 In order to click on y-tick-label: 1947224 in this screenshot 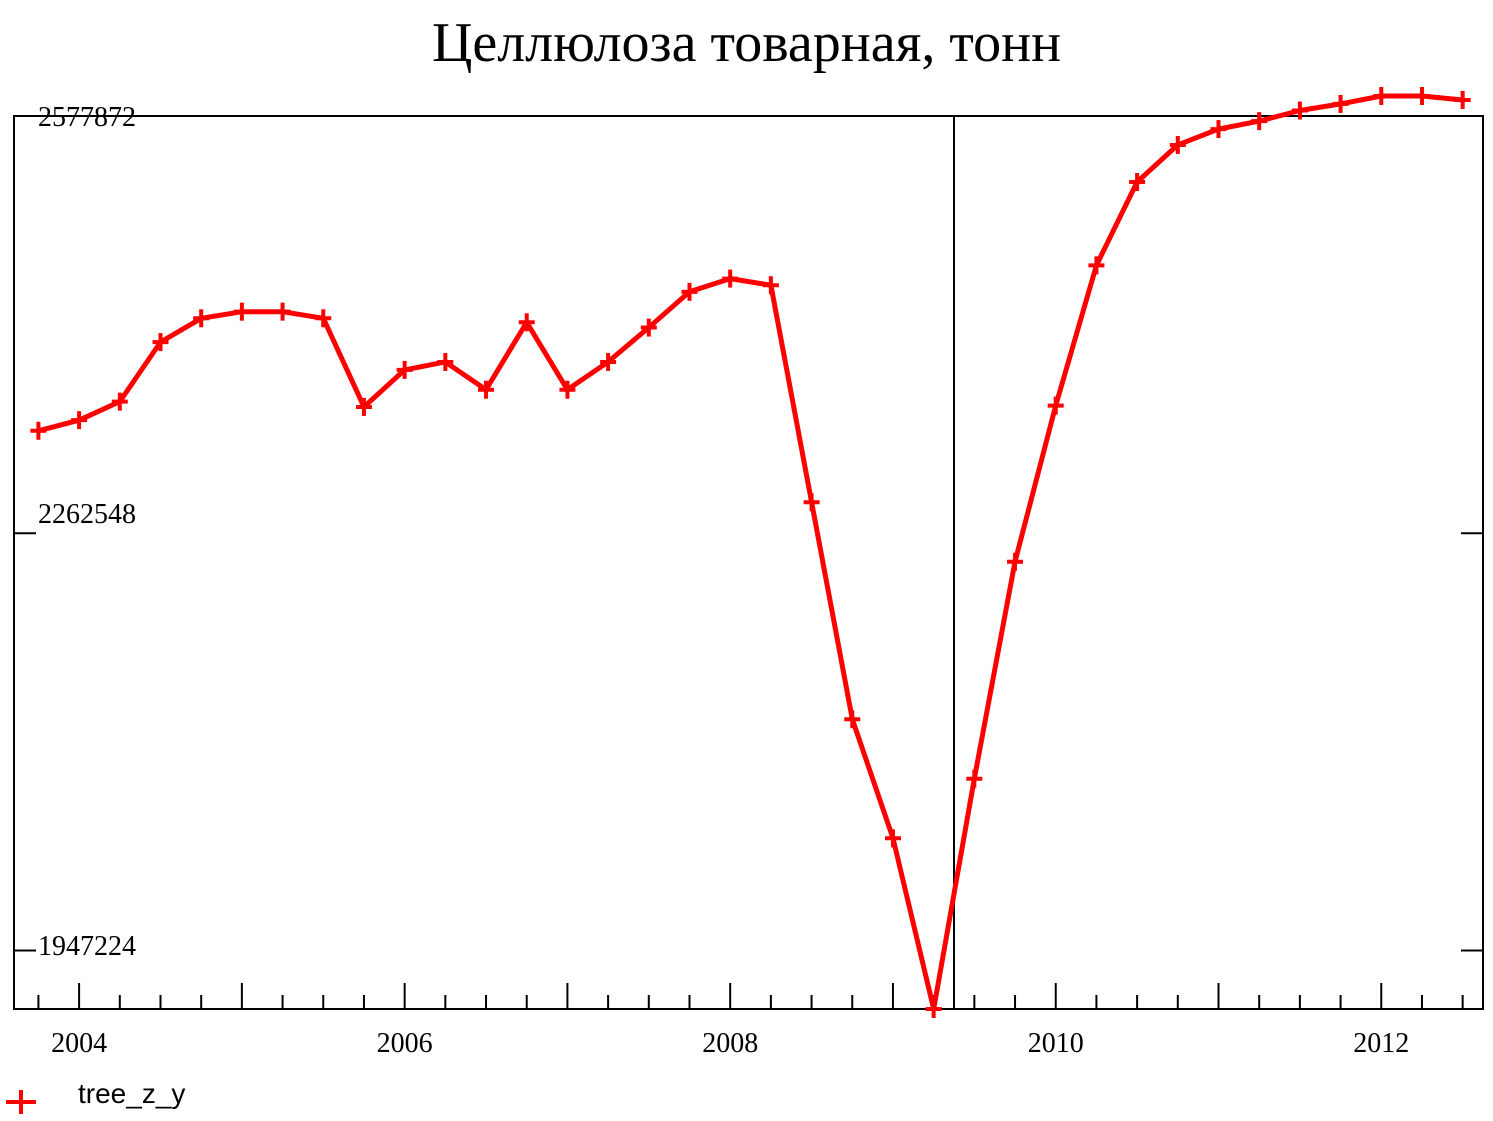, I will do `click(87, 946)`.